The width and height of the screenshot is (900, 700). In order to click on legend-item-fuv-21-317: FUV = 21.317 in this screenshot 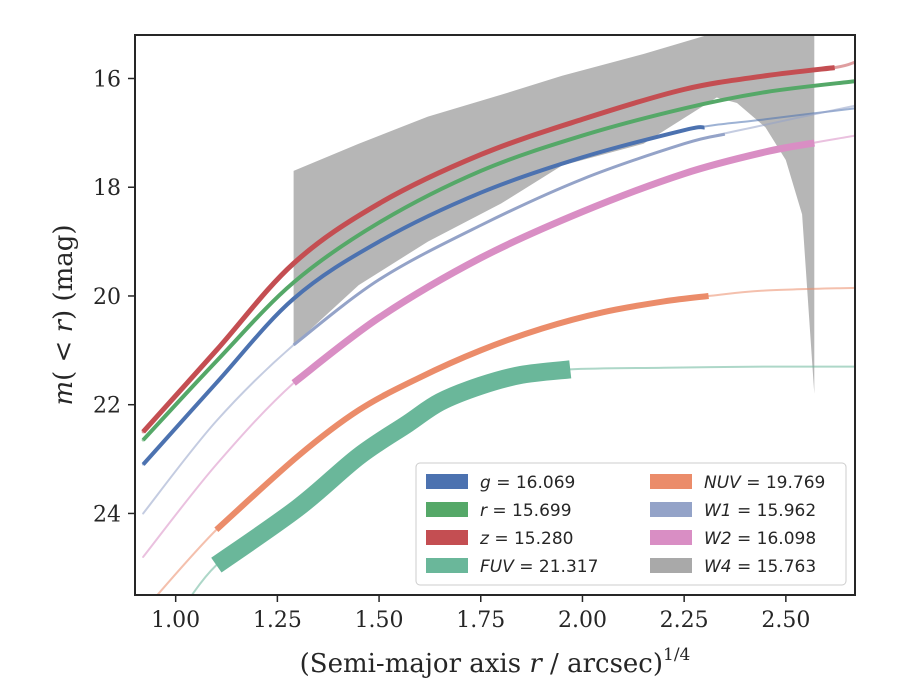, I will do `click(512, 567)`.